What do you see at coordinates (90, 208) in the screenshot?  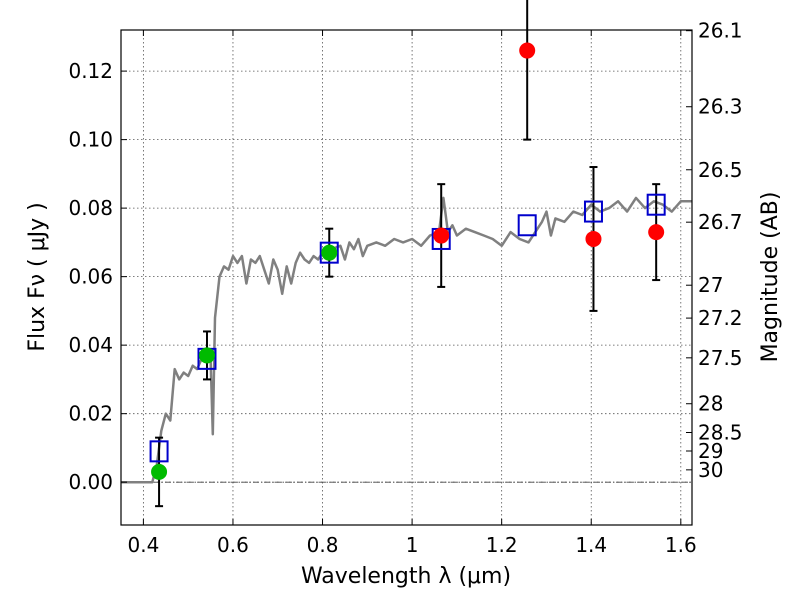 I see `y-tick-label: 0.08` at bounding box center [90, 208].